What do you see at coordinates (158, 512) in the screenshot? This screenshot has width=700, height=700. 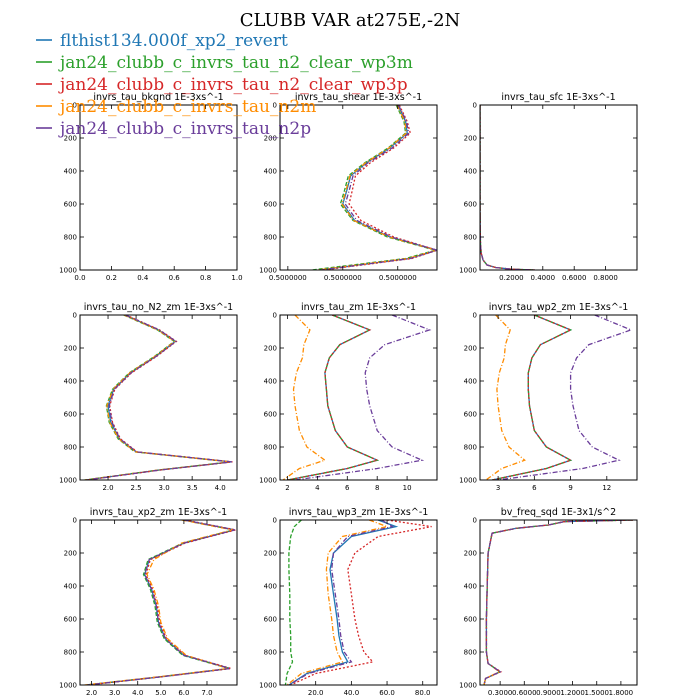 I see `panel-title: invrs_tau_xp2_zm 1E-3xs^-1` at bounding box center [158, 512].